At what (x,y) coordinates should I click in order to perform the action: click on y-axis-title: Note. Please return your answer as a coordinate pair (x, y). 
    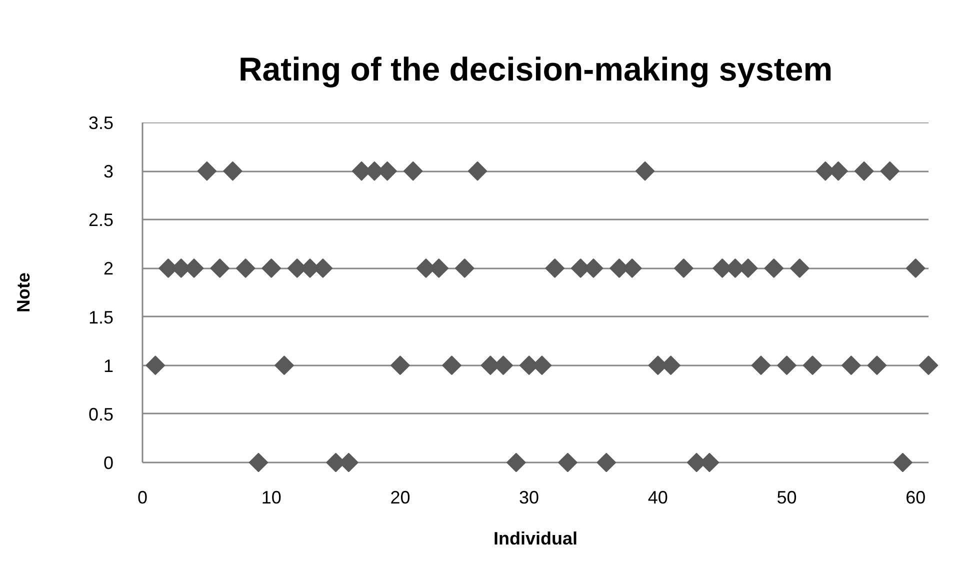
    Looking at the image, I should click on (23, 292).